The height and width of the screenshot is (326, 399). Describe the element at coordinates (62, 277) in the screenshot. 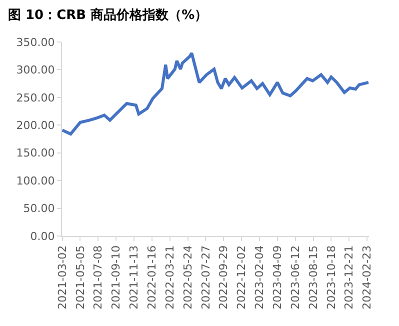

I see `x-tick-label: 2021-03-02` at that location.